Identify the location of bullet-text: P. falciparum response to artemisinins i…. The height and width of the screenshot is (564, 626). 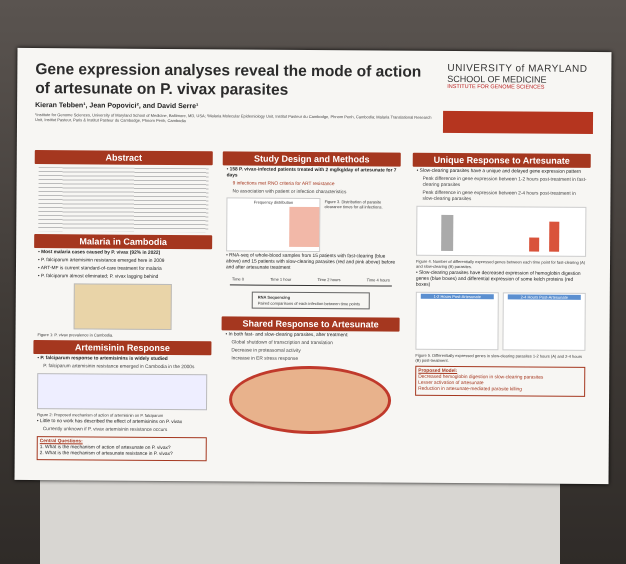
(104, 359).